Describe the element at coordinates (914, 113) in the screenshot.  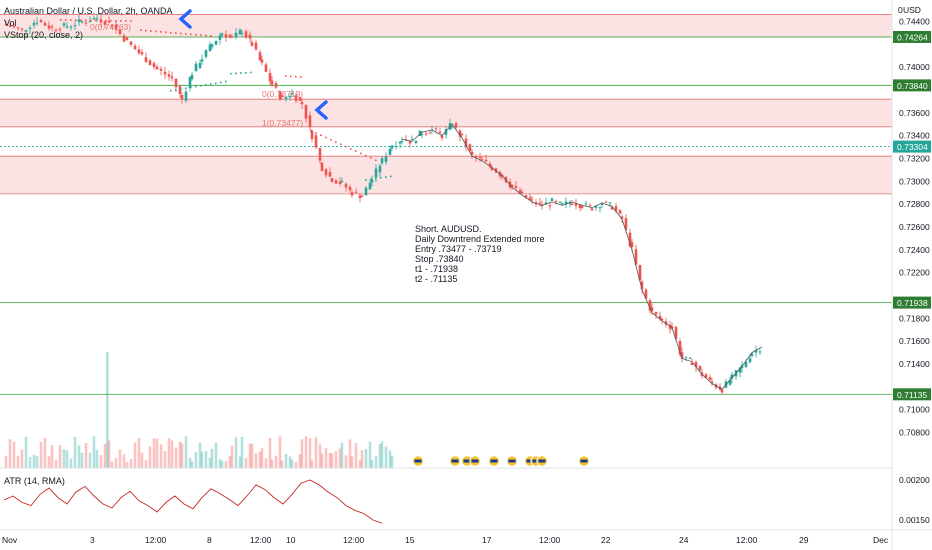
I see `price-tick: 0.73600` at that location.